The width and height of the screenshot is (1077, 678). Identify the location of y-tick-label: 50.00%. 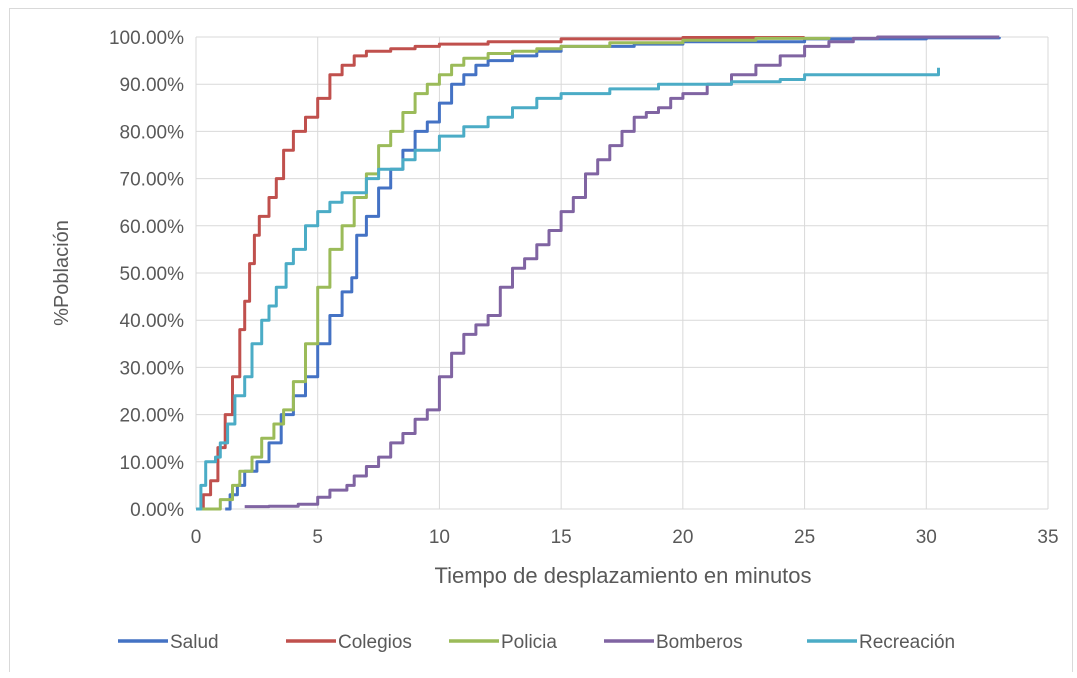
(152, 274).